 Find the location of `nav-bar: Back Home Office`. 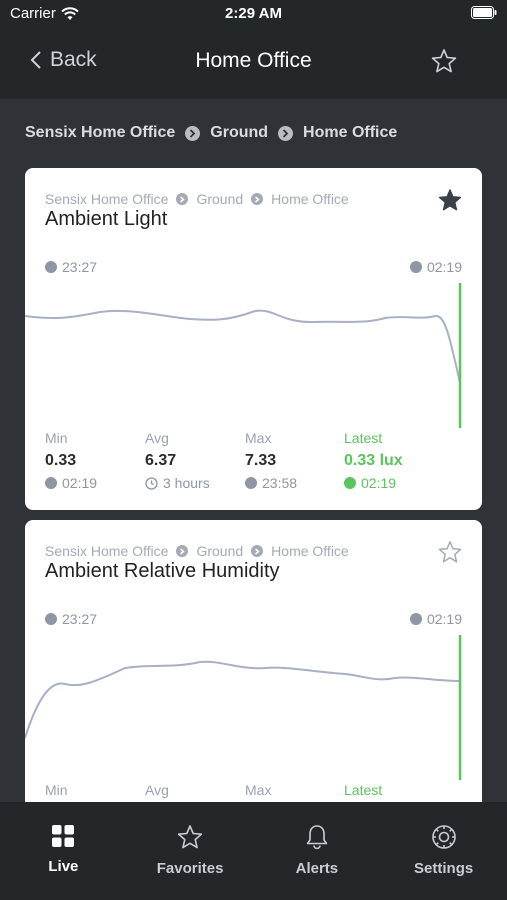

nav-bar: Back Home Office is located at coordinates (253, 63).